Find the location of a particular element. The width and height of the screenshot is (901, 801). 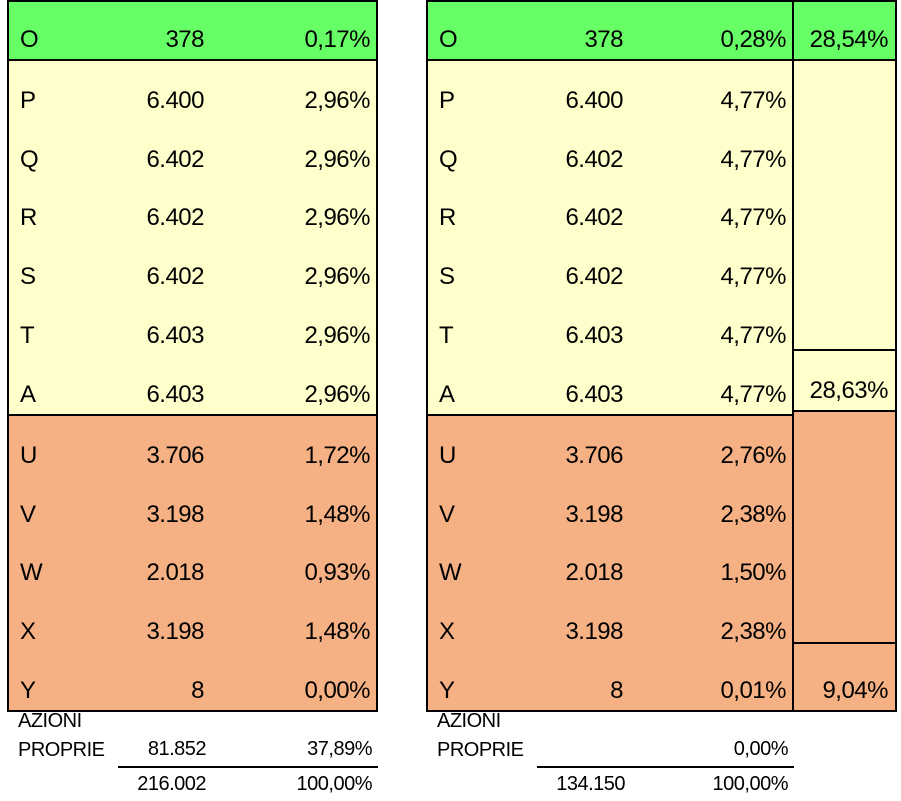

summary-orange-percent-cell: 9,04% is located at coordinates (844, 677).